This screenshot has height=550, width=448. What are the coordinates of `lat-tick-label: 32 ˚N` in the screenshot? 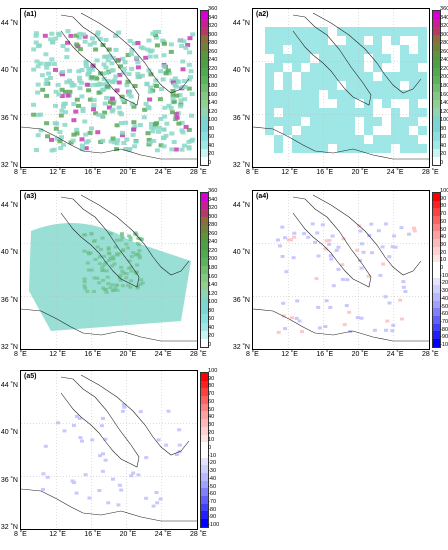 It's located at (241, 165).